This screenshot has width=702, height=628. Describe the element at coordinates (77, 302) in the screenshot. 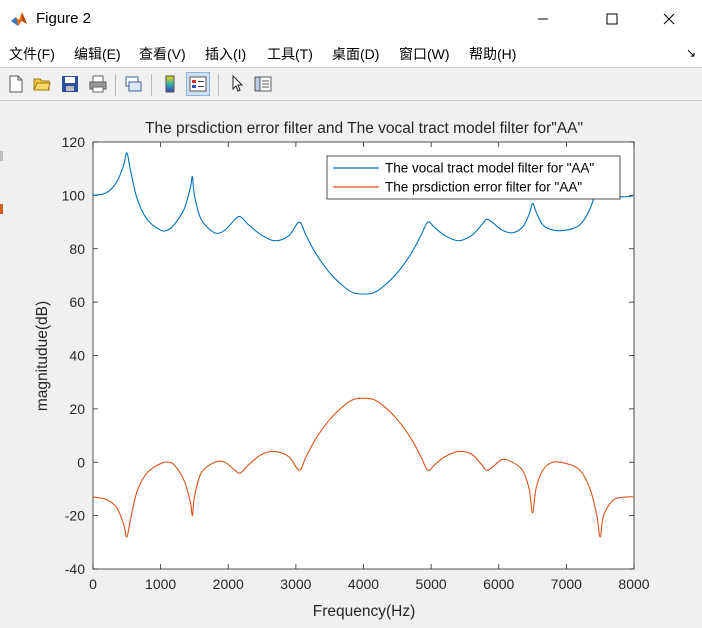

I see `y-tick-label: 60` at that location.